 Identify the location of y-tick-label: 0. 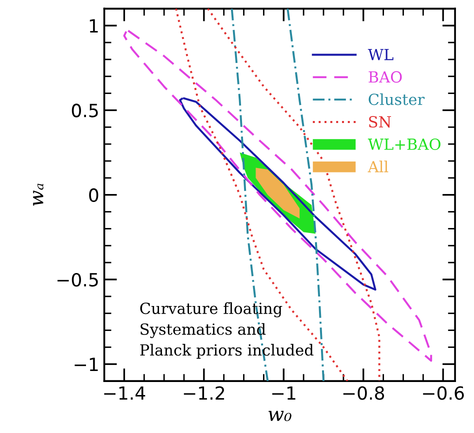
(93, 195).